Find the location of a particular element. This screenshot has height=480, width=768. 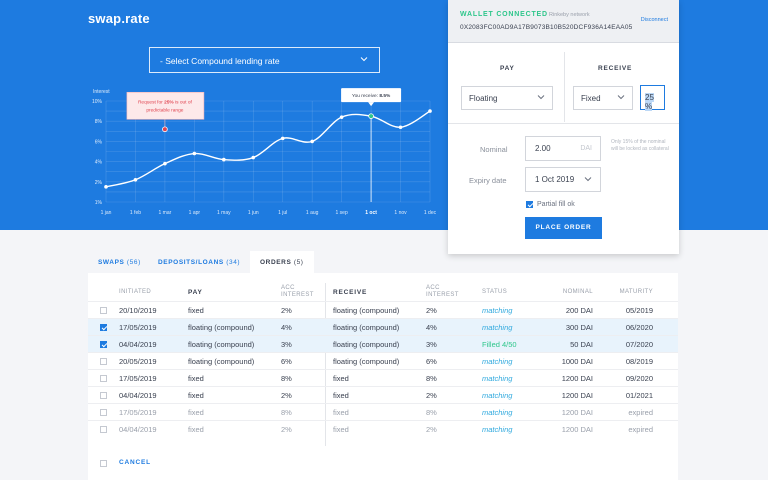

cell-initiated: 20/10/2019 is located at coordinates (138, 310).